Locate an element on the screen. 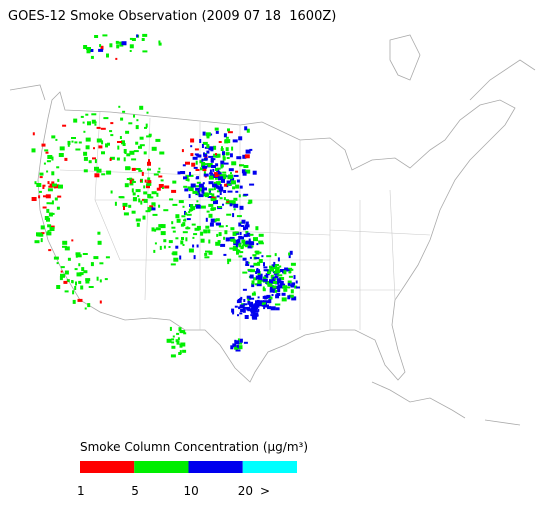  colorbar-segment is located at coordinates (107, 467).